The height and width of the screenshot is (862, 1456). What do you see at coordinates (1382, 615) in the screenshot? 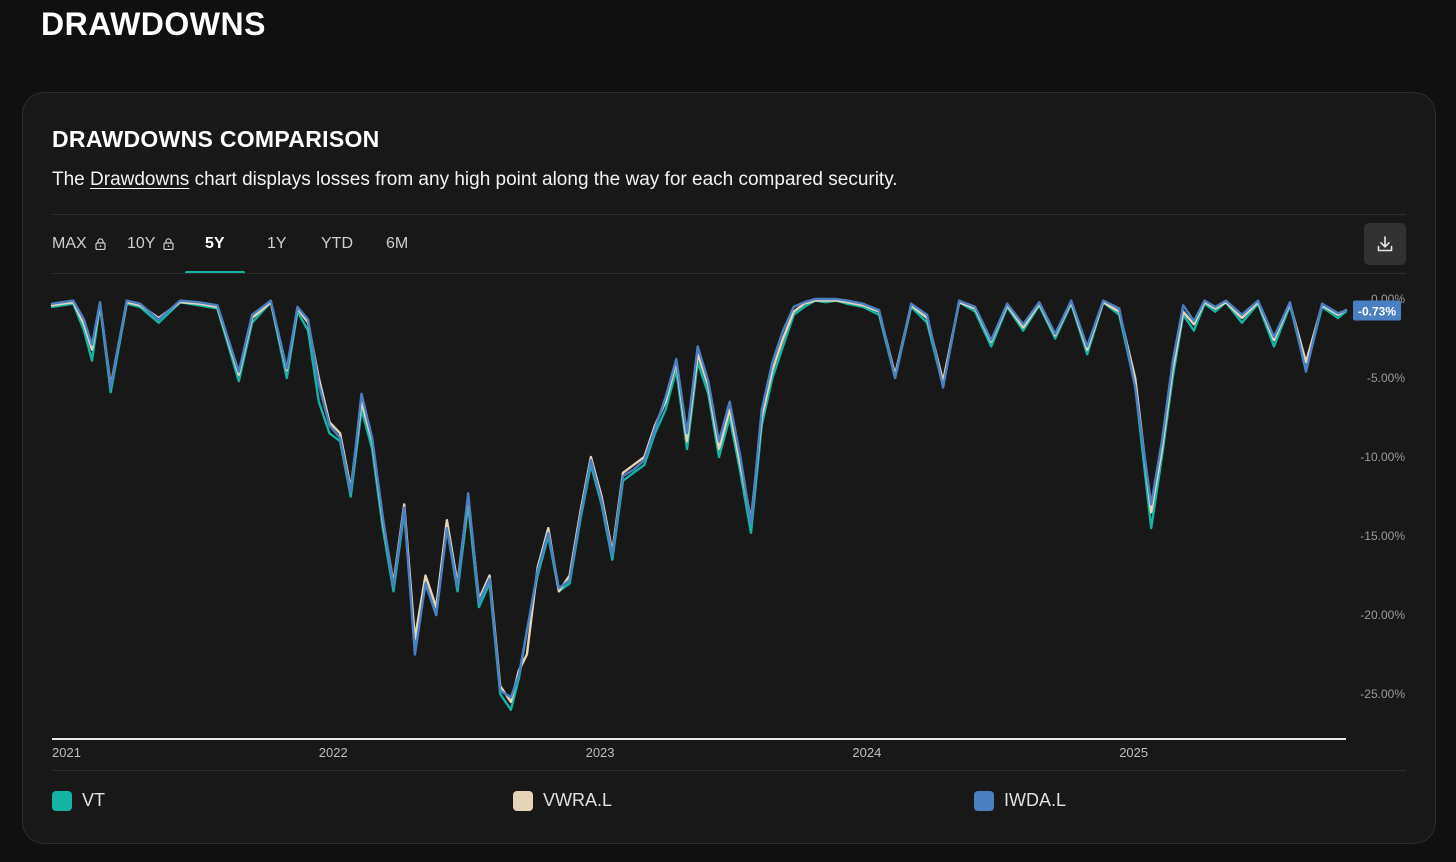
I see `y-tick-label: -20.00%` at bounding box center [1382, 615].